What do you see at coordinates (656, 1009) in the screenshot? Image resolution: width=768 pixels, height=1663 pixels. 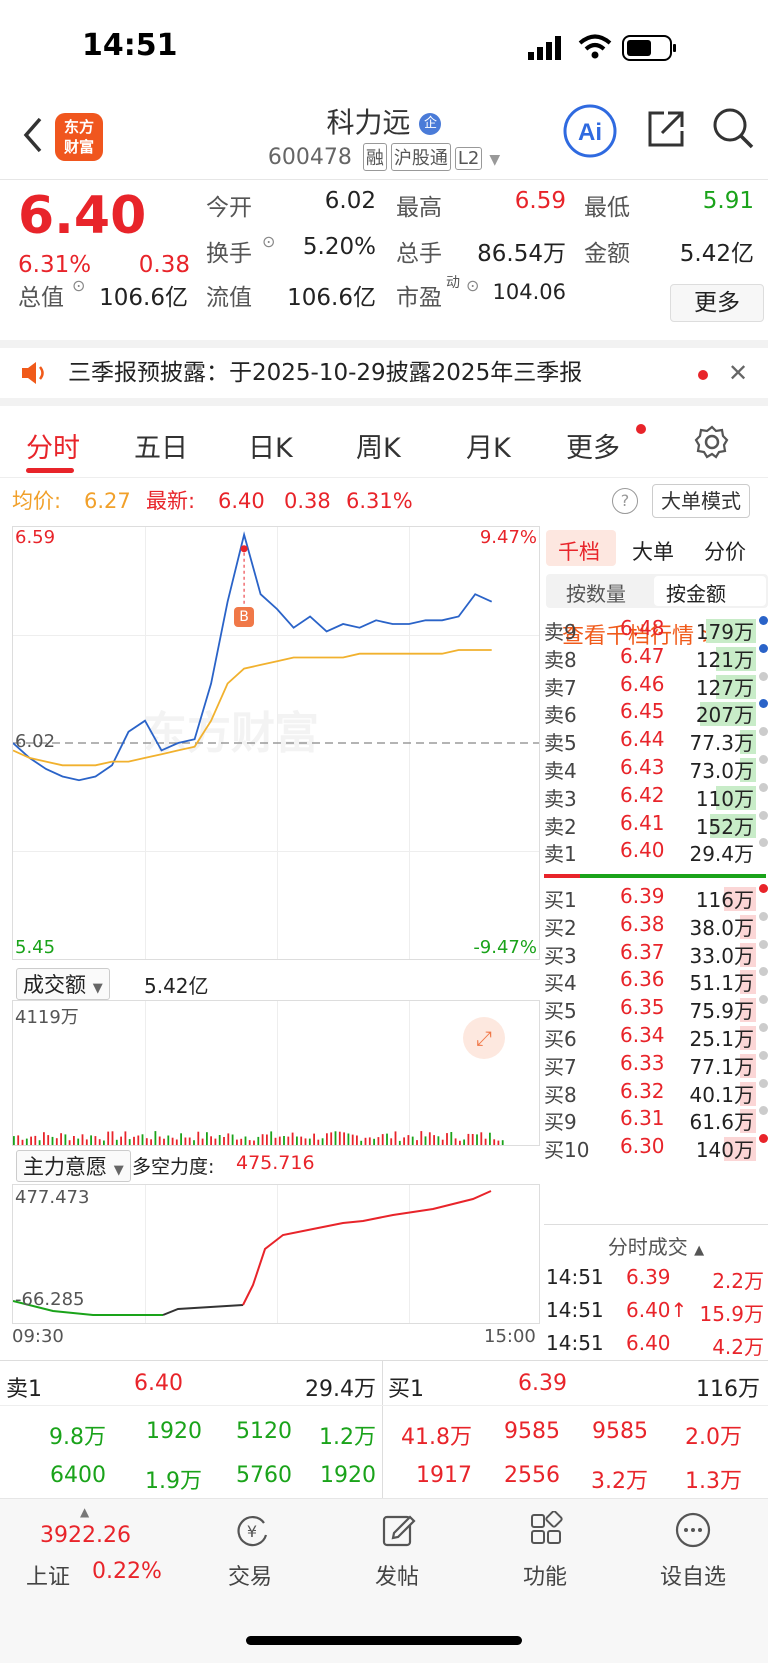 I see `buy-level-row: 买5 6.35 75.9万` at bounding box center [656, 1009].